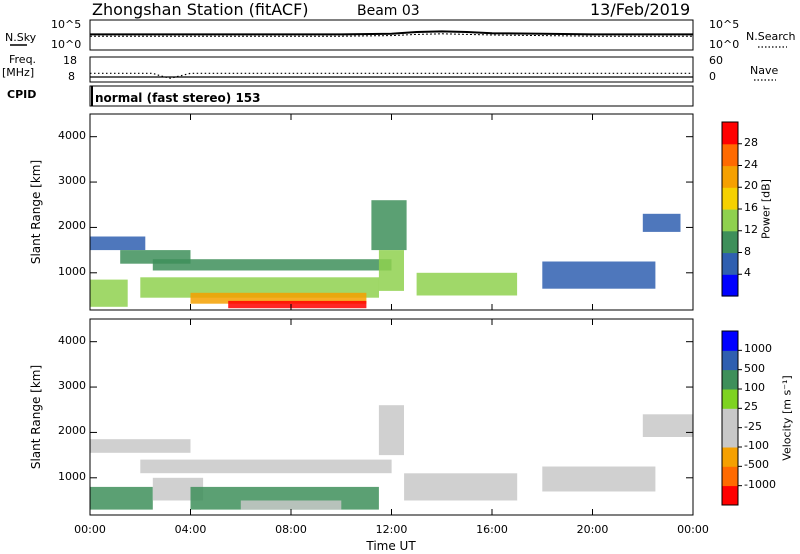 The image size is (800, 554). What do you see at coordinates (200, 9) in the screenshot?
I see `station-title: Zhongshan Station (fitACF)` at bounding box center [200, 9].